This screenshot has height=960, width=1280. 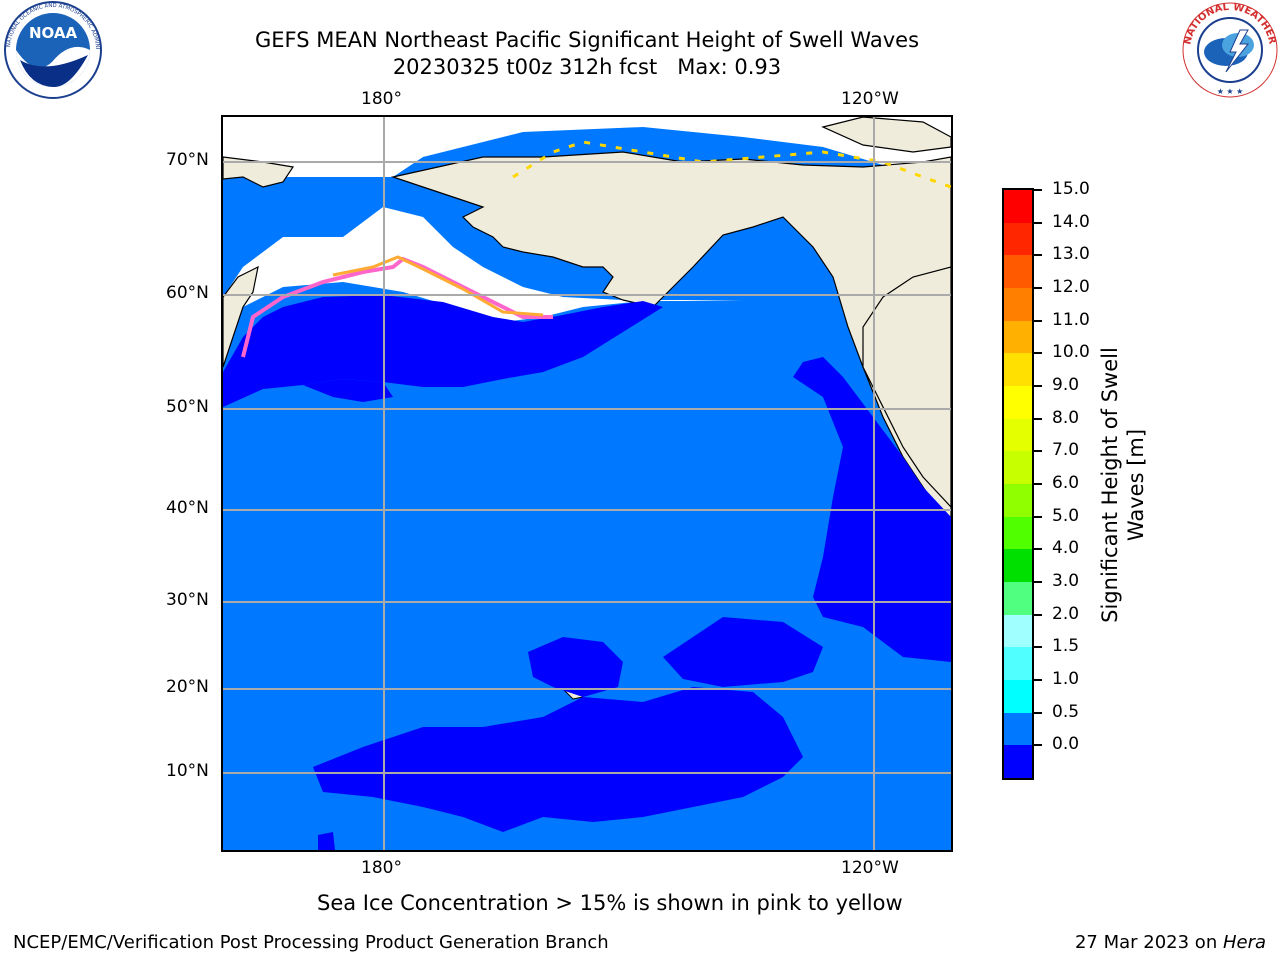 I want to click on colorbar-tick-label: 13.0, so click(x=1071, y=254).